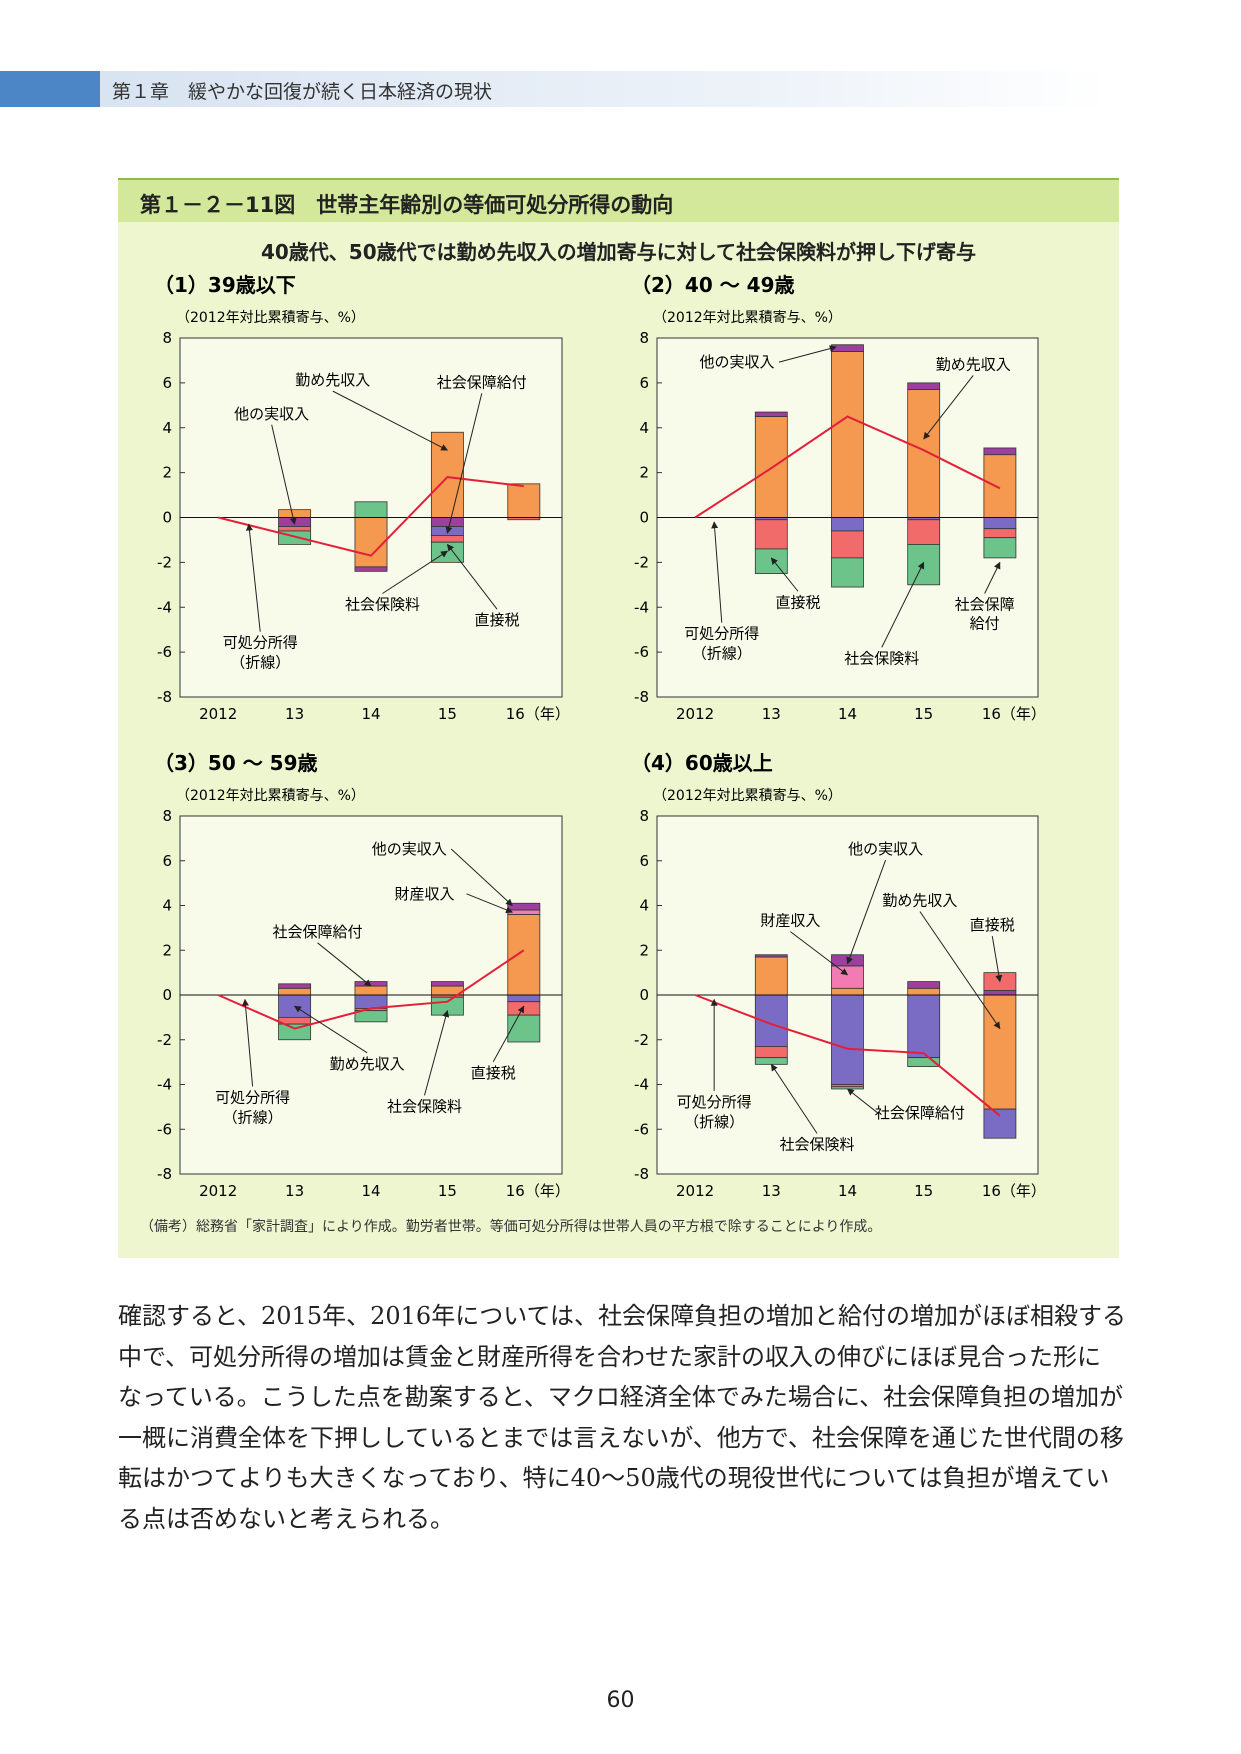 The image size is (1241, 1754). I want to click on page-number: 60, so click(620, 1700).